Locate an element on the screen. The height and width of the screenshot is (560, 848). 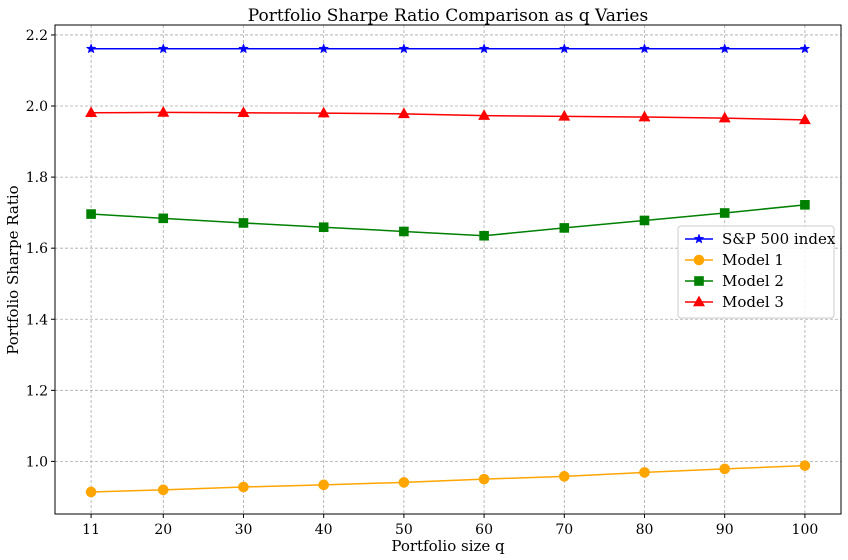
legend-box is located at coordinates (756, 272).